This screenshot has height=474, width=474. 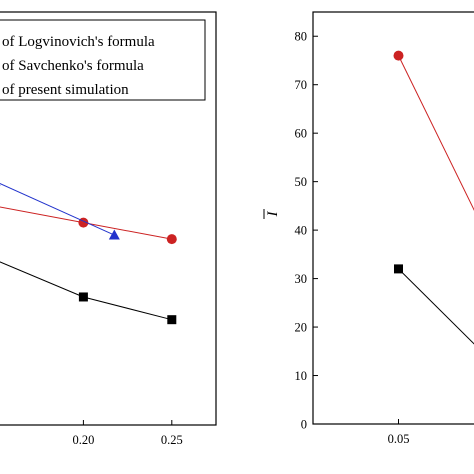 What do you see at coordinates (301, 182) in the screenshot?
I see `y-tick-label: 50` at bounding box center [301, 182].